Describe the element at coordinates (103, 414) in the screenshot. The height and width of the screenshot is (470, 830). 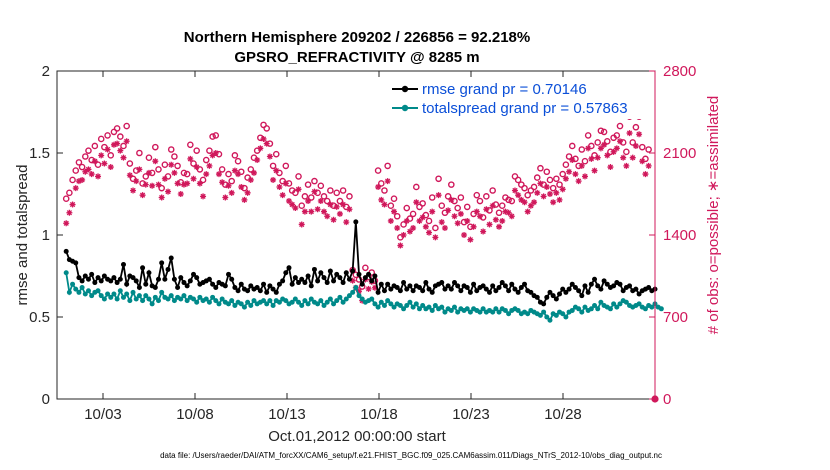
I see `x-tick-label: 10/03` at that location.